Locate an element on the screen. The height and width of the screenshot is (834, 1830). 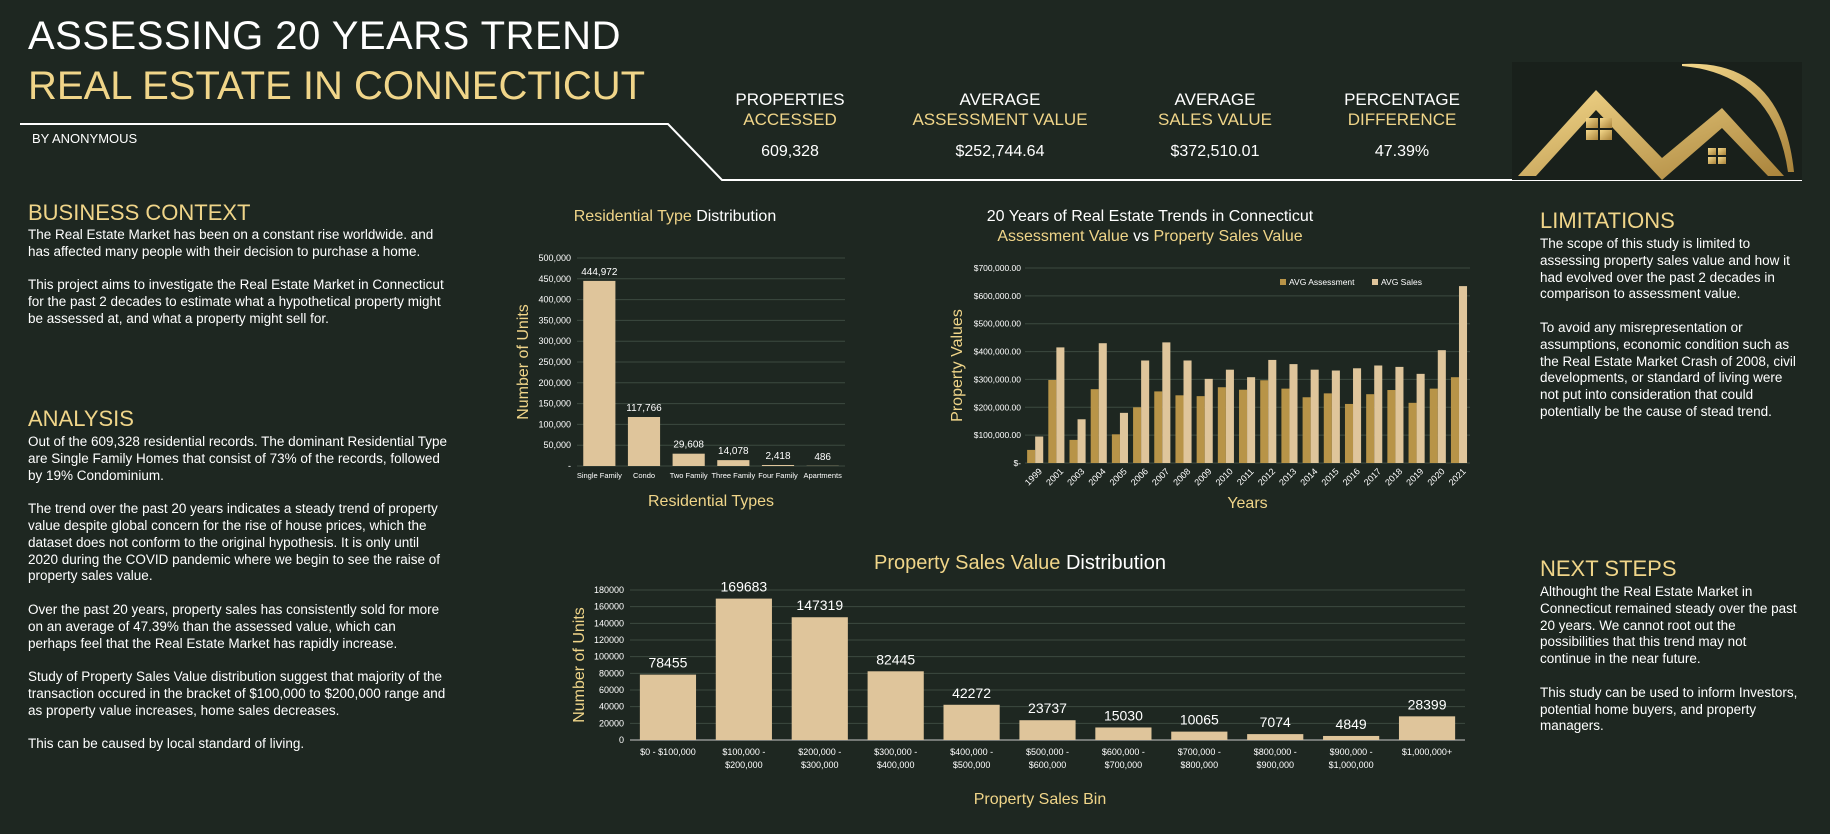
data-label: 29,608 is located at coordinates (688, 445).